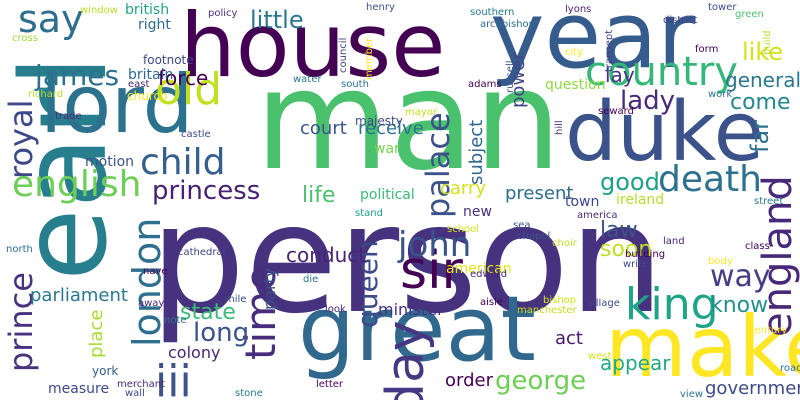 This screenshot has height=400, width=800. What do you see at coordinates (547, 310) in the screenshot?
I see `word-manchester: manchester` at bounding box center [547, 310].